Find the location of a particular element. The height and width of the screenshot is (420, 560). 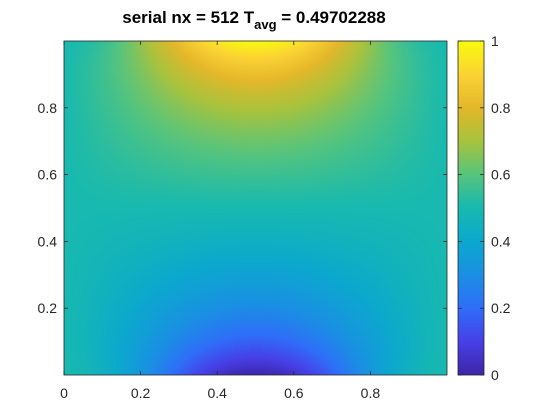

colorbar-tick-label: 0.2 is located at coordinates (501, 308).